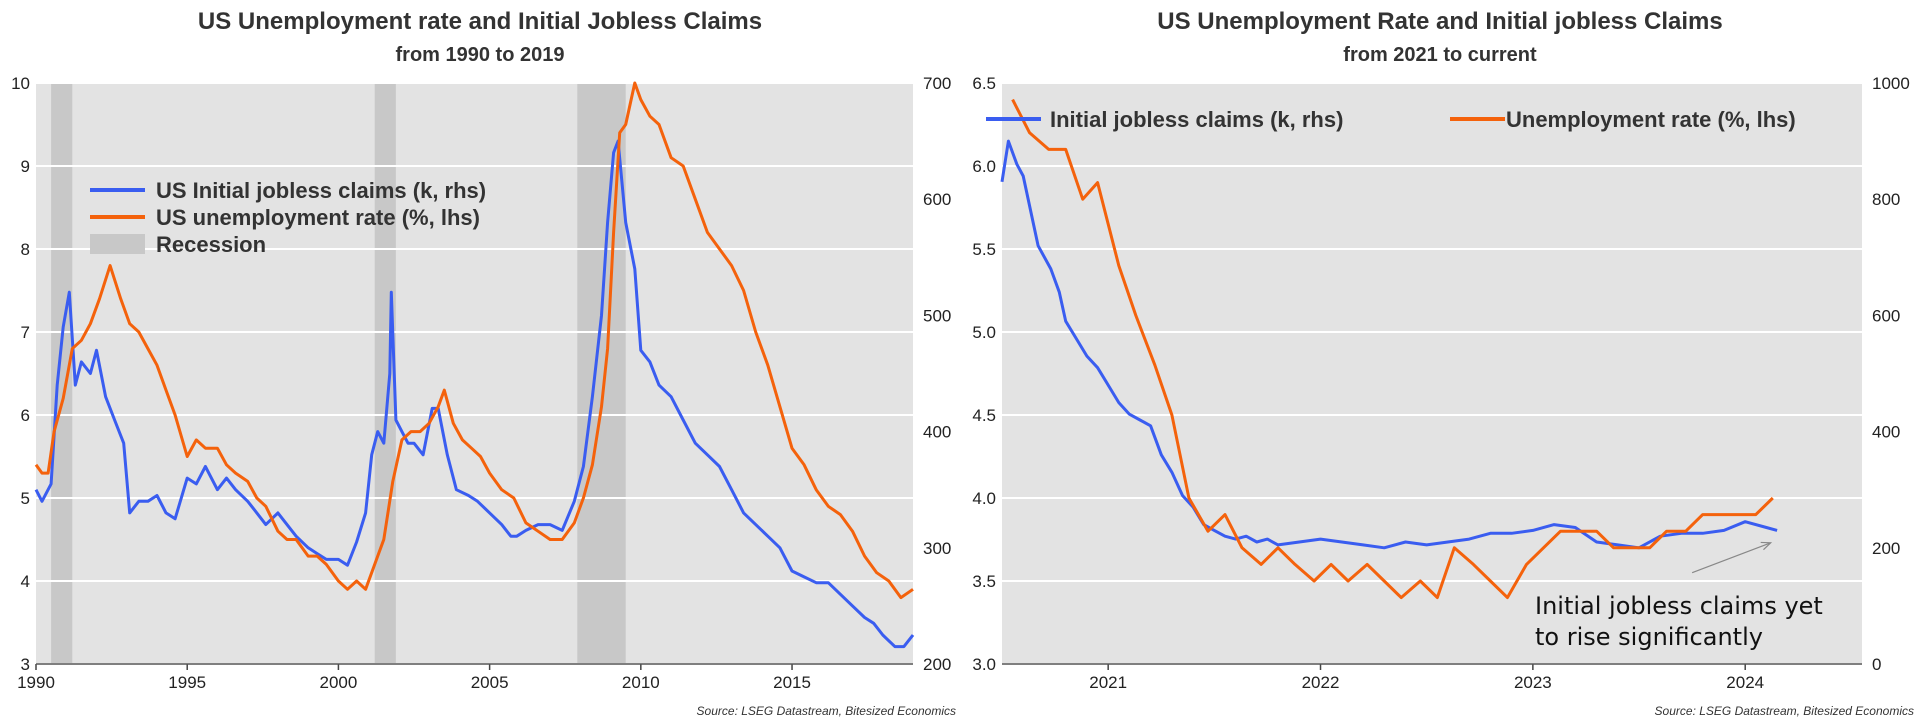  Describe the element at coordinates (984, 332) in the screenshot. I see `y-left-tick-label: 5.0` at that location.